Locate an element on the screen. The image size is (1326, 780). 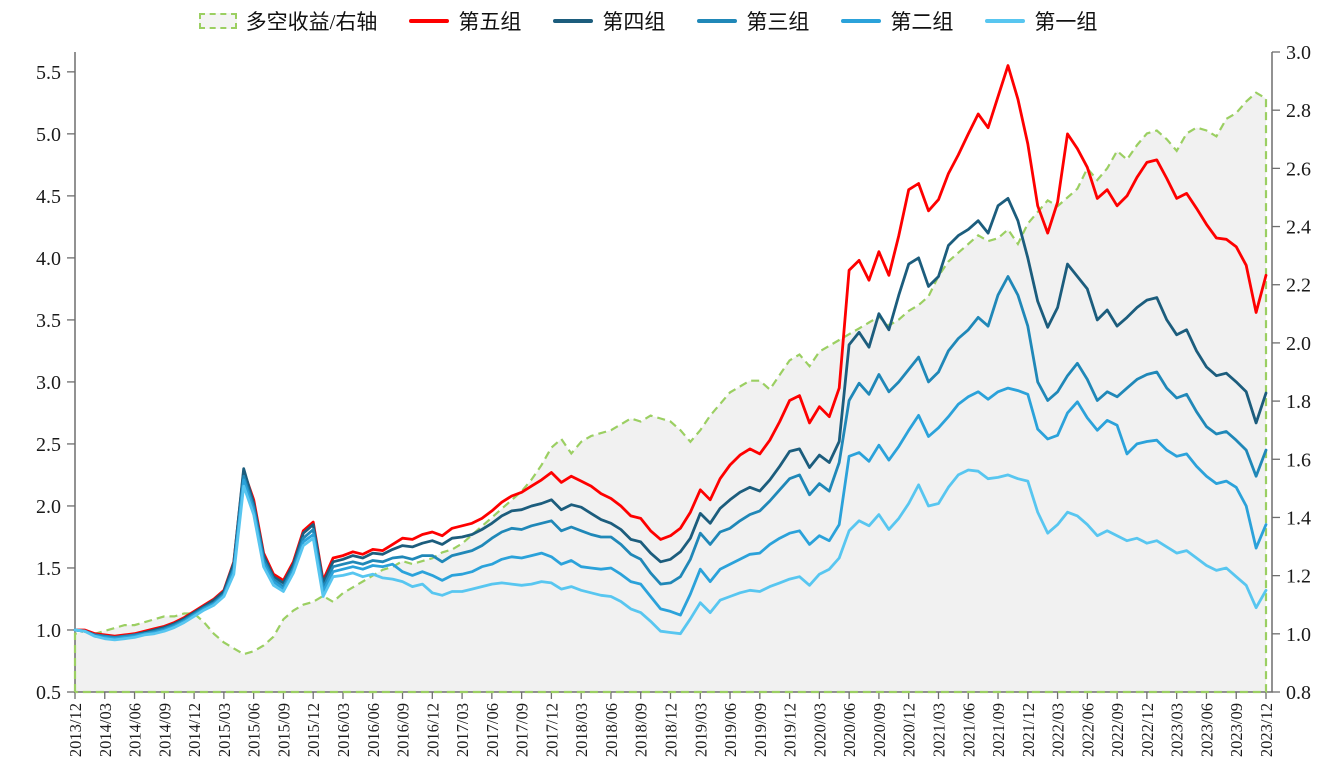
x-axis-label: 2018/06 is located at coordinates (611, 730).